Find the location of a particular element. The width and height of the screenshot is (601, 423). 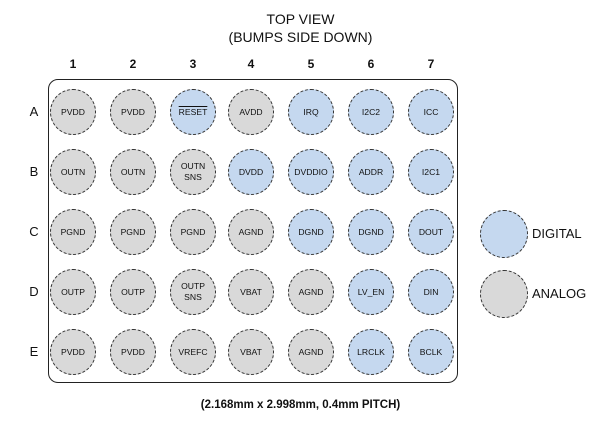

bump-c5: DGND is located at coordinates (311, 232).